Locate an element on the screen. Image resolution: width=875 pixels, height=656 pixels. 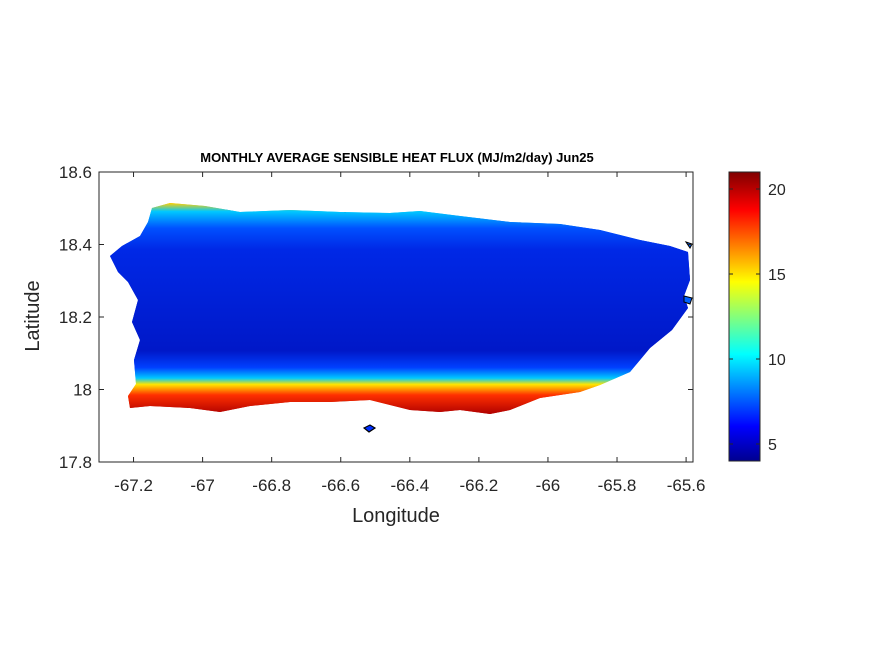
x-tick-label: -66.6 is located at coordinates (340, 485).